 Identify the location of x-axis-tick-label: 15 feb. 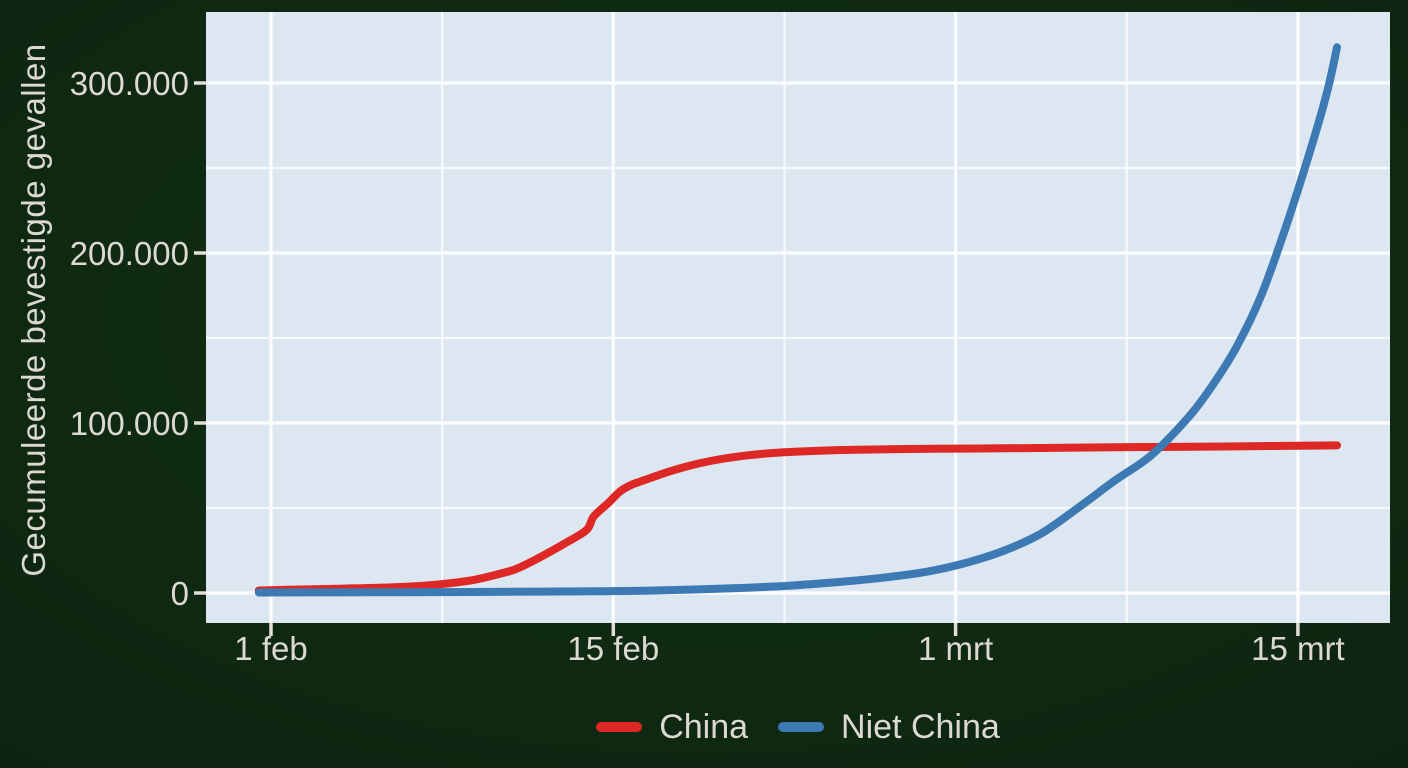
(613, 648).